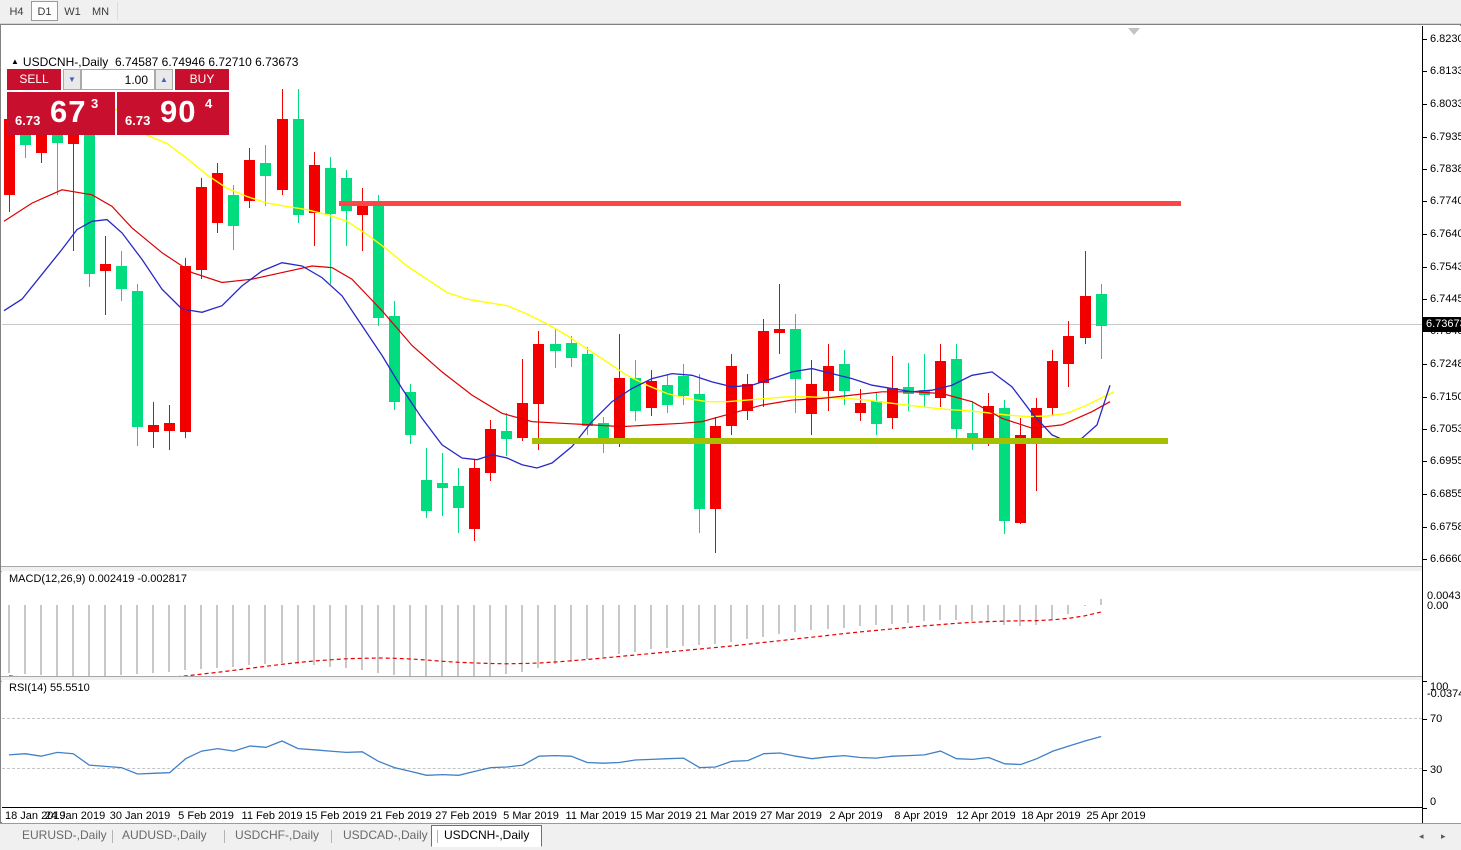  What do you see at coordinates (35, 816) in the screenshot?
I see `date-label: 18 Jan 2019` at bounding box center [35, 816].